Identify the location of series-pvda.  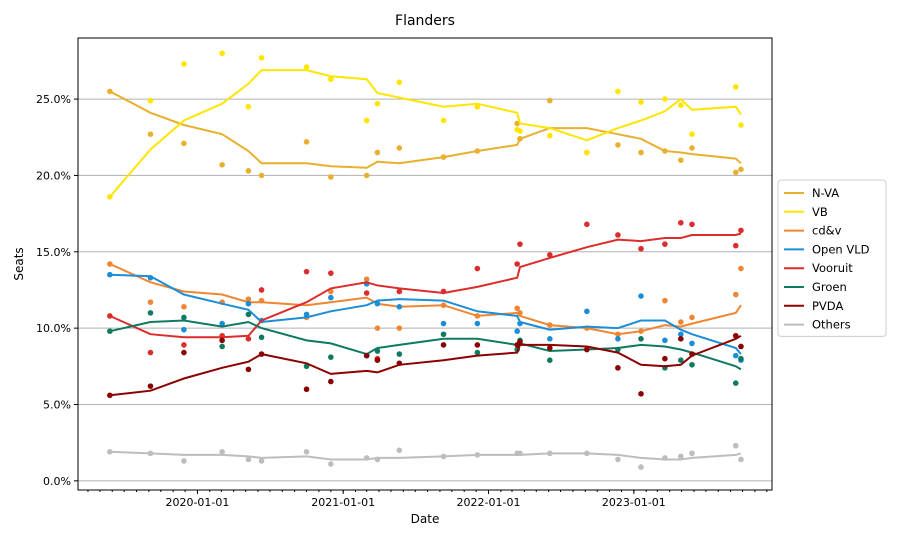
(425, 365).